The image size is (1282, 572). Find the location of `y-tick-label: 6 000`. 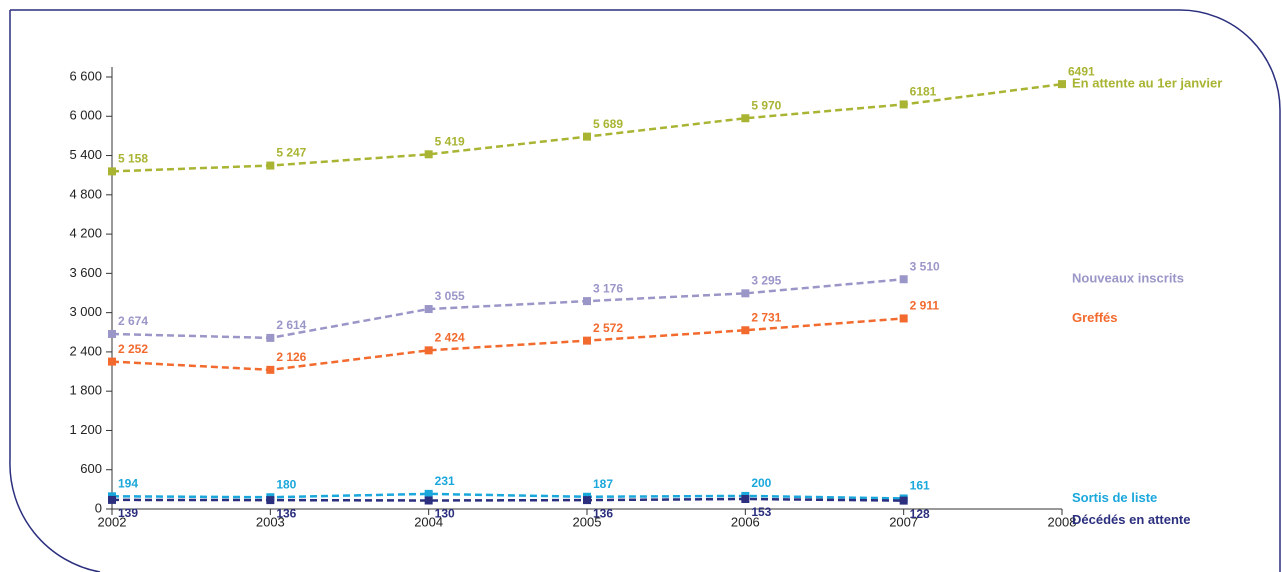

y-tick-label: 6 000 is located at coordinates (85, 115).